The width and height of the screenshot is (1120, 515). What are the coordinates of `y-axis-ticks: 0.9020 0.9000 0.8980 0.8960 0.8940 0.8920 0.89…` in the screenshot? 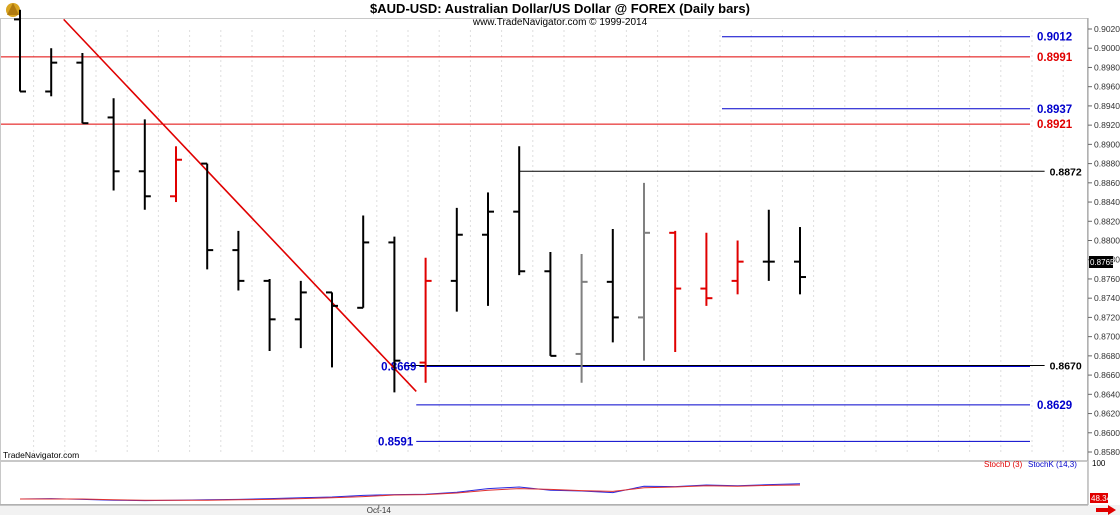 It's located at (1104, 240).